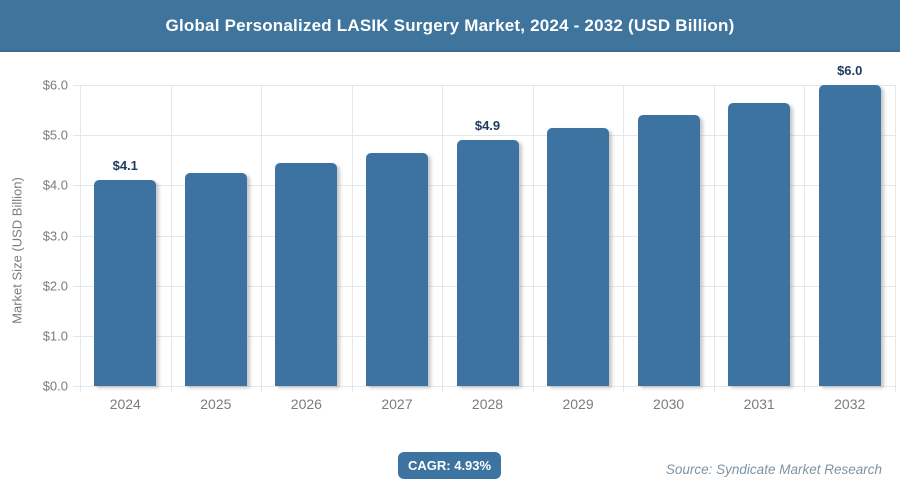  Describe the element at coordinates (55, 386) in the screenshot. I see `y-tick-label: $0.0` at that location.